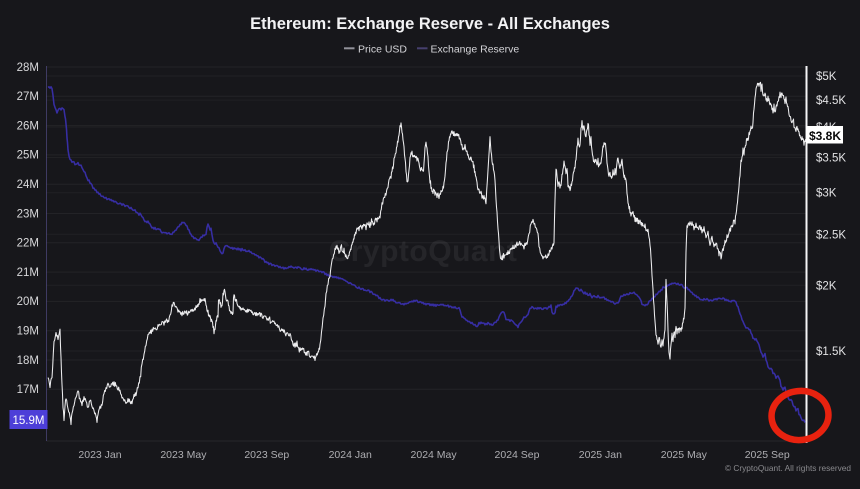  What do you see at coordinates (423, 251) in the screenshot?
I see `svg-text: CryptoQuant` at bounding box center [423, 251].